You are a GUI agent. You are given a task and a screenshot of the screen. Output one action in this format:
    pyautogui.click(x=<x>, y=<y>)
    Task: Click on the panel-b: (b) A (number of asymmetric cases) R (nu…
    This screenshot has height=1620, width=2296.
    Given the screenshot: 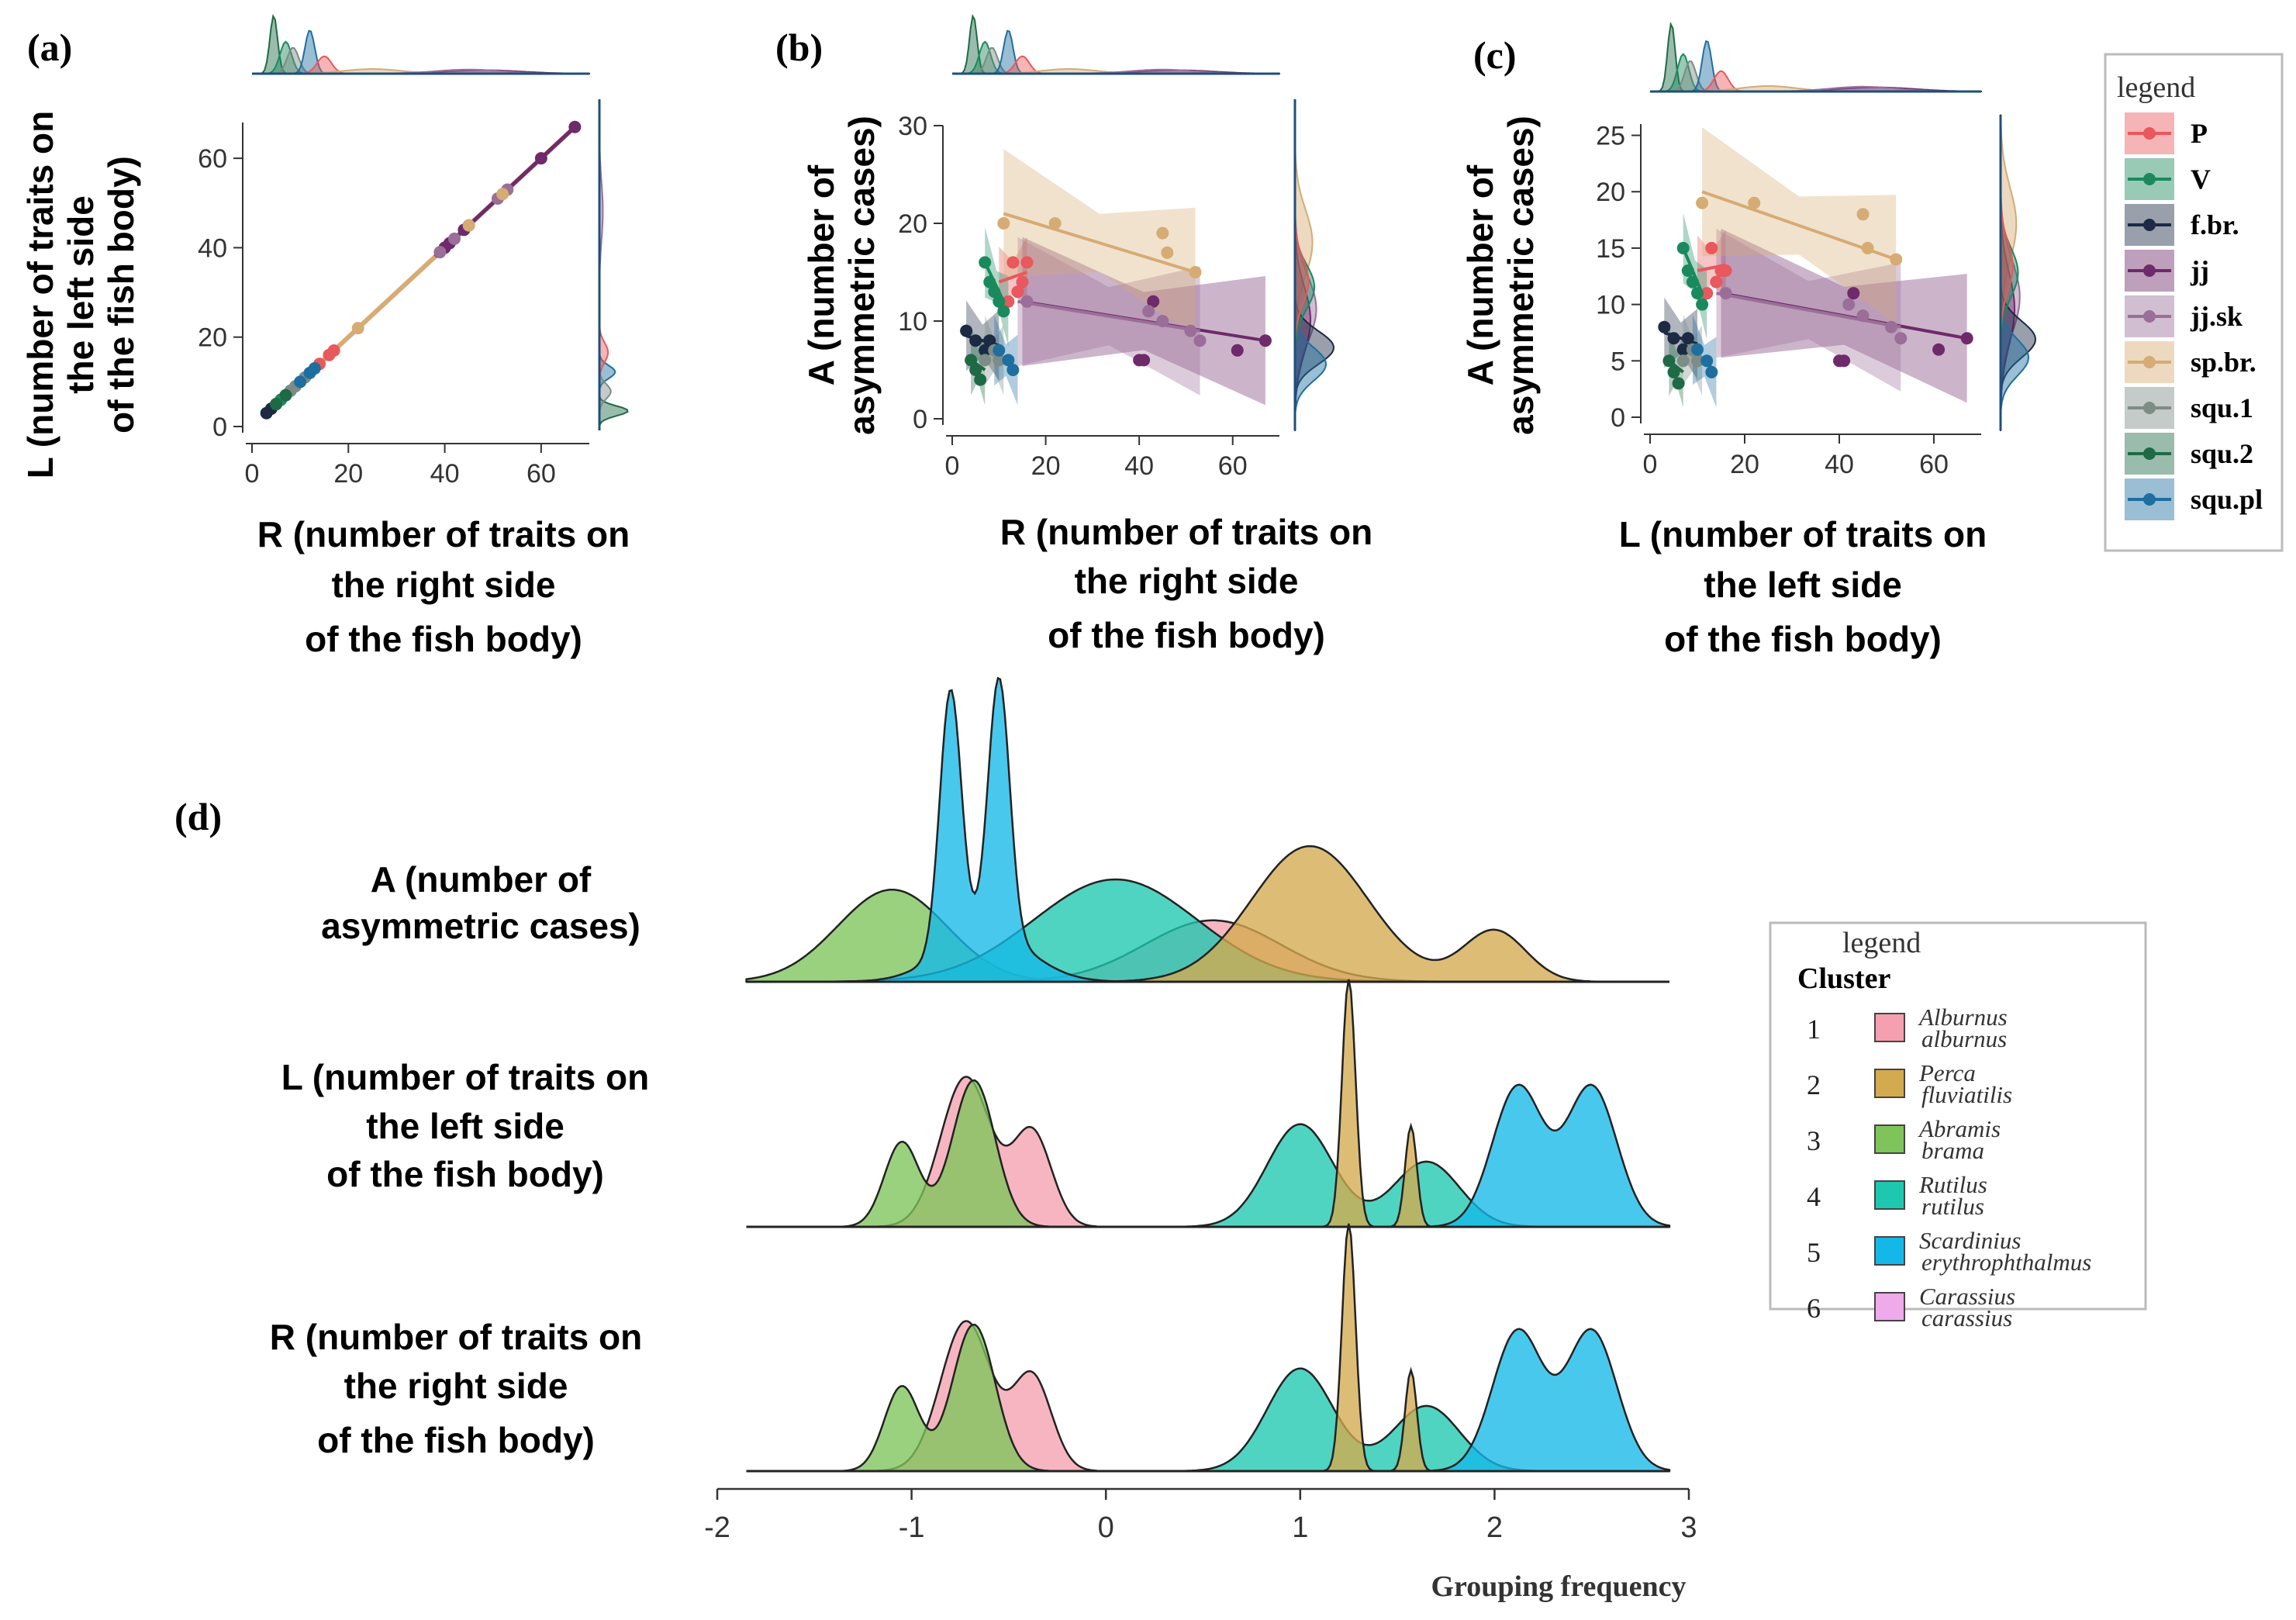 What is the action you would take?
    pyautogui.click(x=1073, y=334)
    